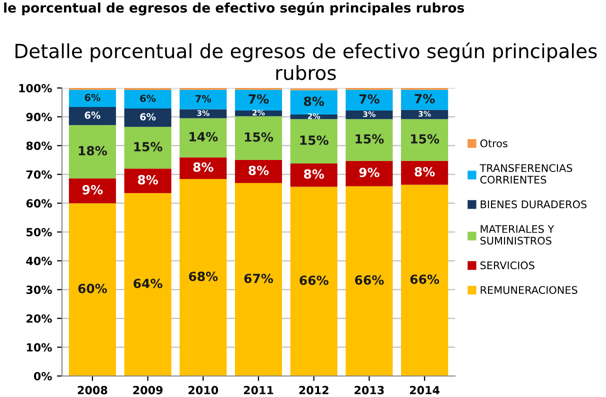 The image size is (606, 397). I want to click on data-label: 64%, so click(148, 283).